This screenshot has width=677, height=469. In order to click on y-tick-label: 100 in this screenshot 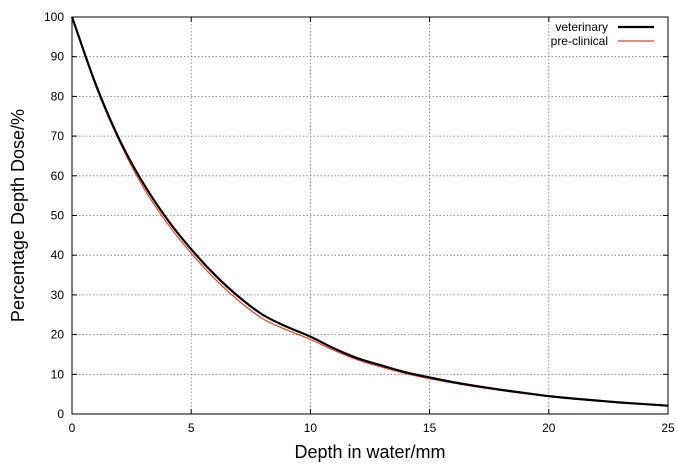, I will do `click(54, 17)`.